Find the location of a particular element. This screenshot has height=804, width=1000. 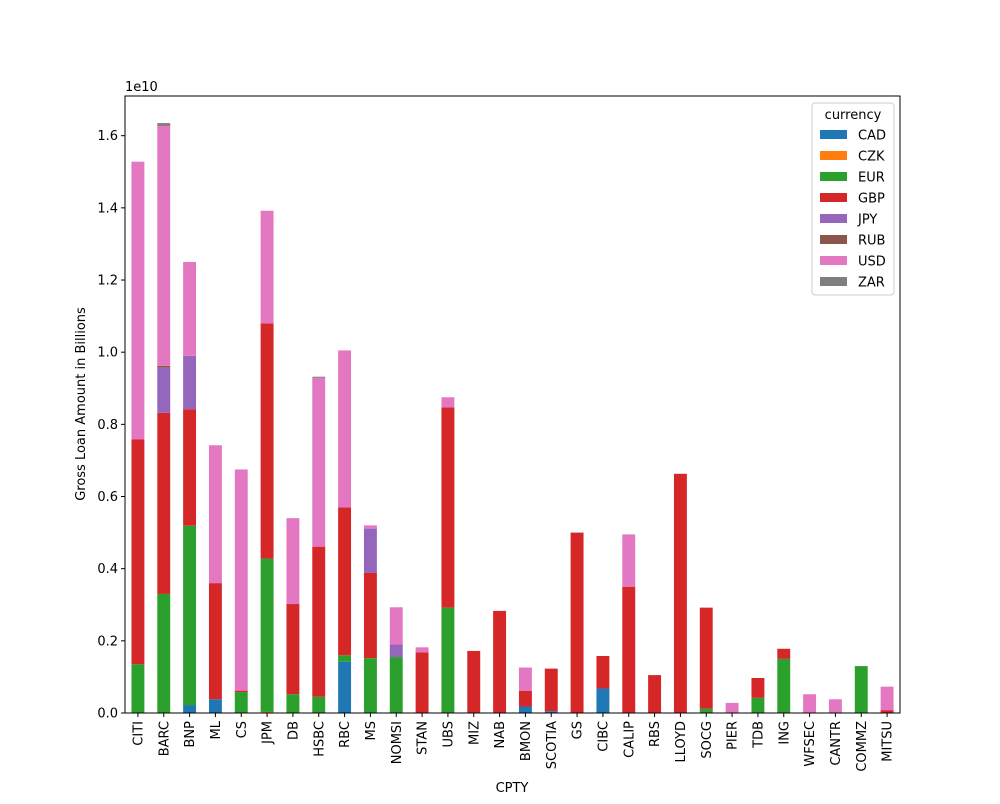

bar-bnp-cad is located at coordinates (190, 709).